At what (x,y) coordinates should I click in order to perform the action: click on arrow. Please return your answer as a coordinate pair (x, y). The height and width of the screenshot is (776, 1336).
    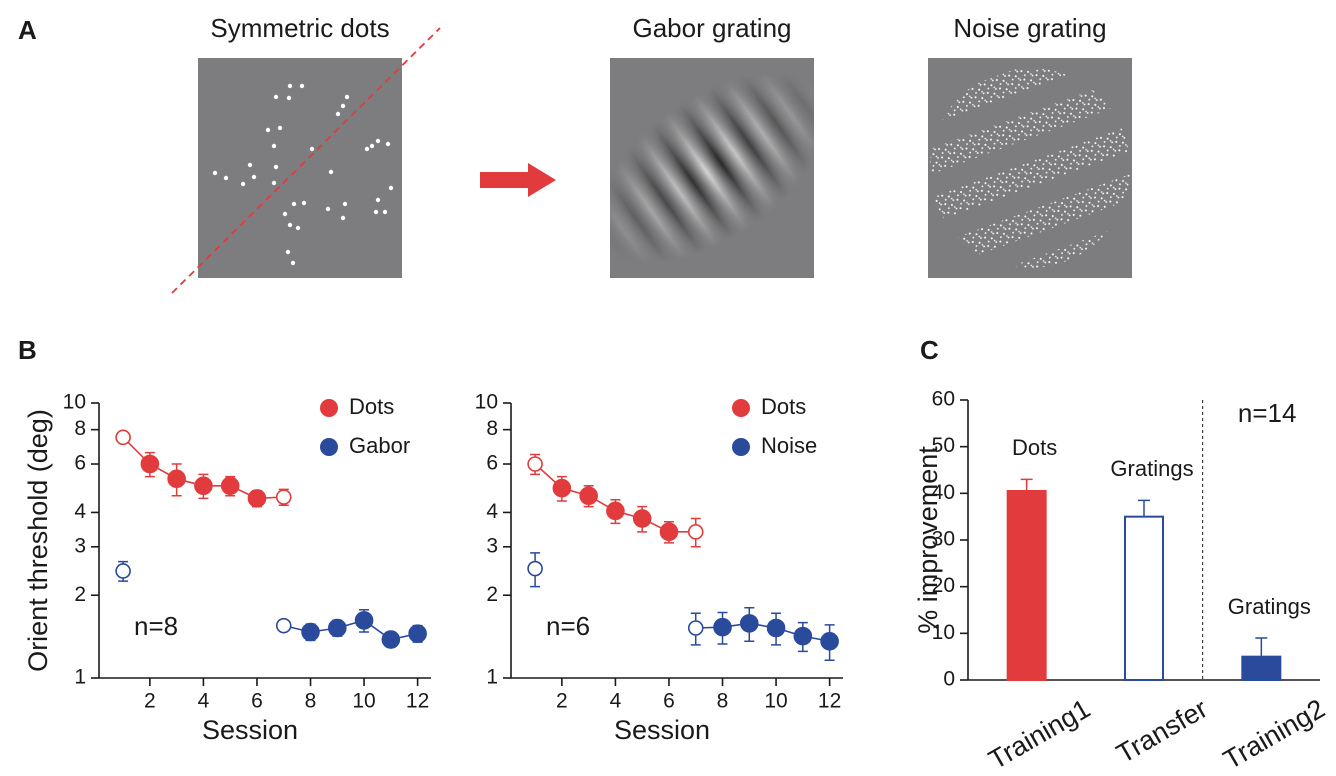
    Looking at the image, I should click on (518, 180).